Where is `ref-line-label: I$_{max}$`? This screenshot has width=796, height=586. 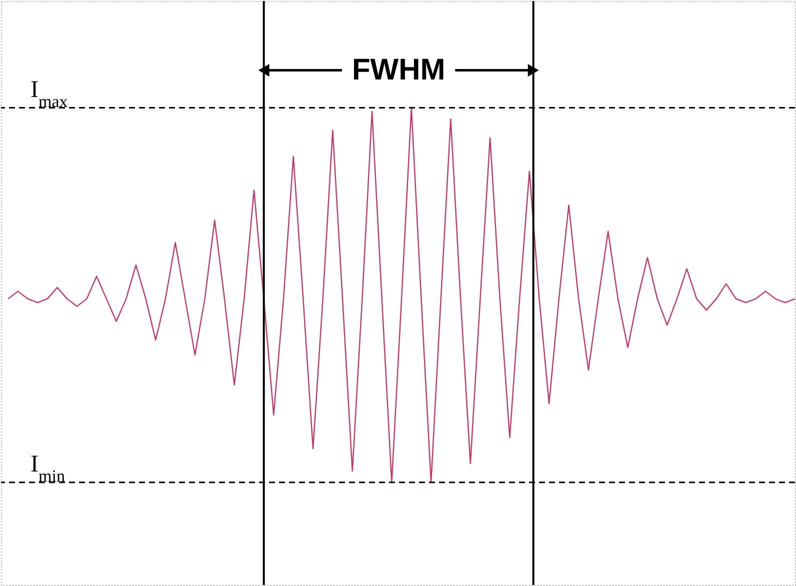
ref-line-label: I$_{max}$ is located at coordinates (49, 93).